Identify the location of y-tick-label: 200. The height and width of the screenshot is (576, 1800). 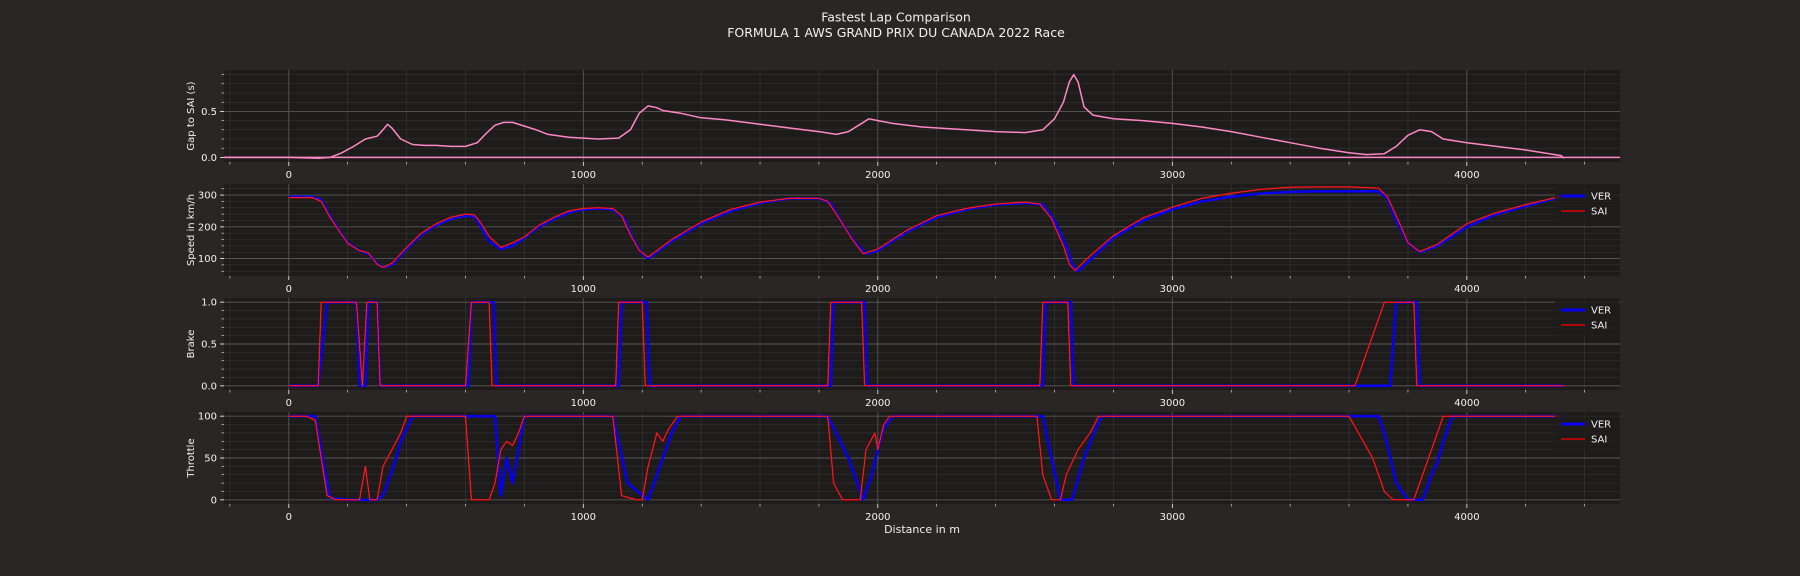
(207, 227).